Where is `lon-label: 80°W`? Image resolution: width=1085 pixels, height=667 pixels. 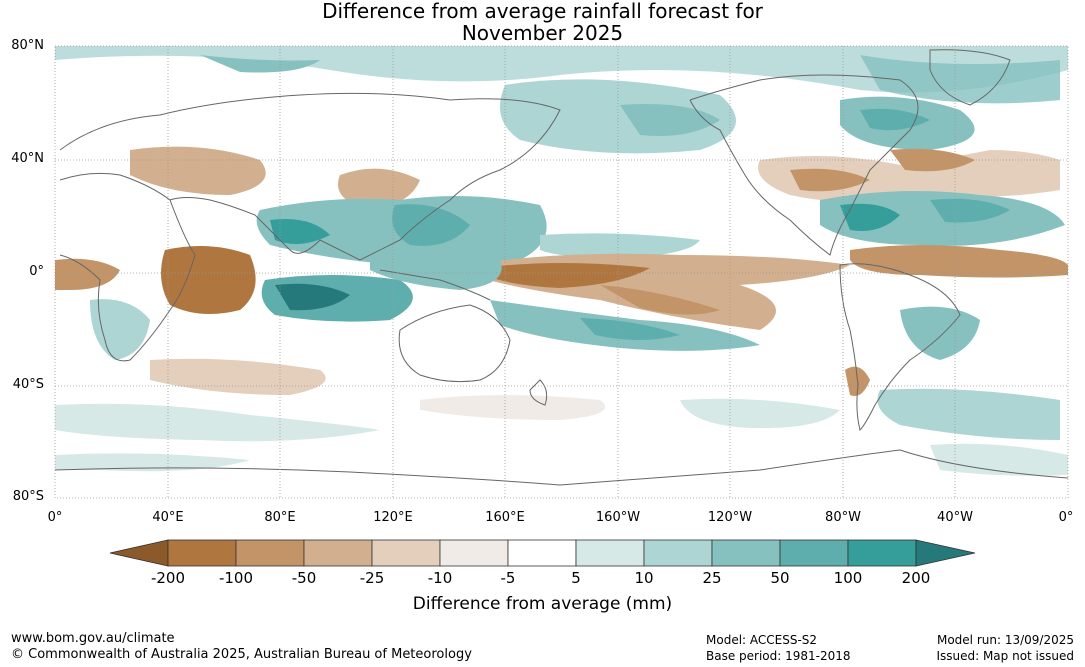 lon-label: 80°W is located at coordinates (843, 517).